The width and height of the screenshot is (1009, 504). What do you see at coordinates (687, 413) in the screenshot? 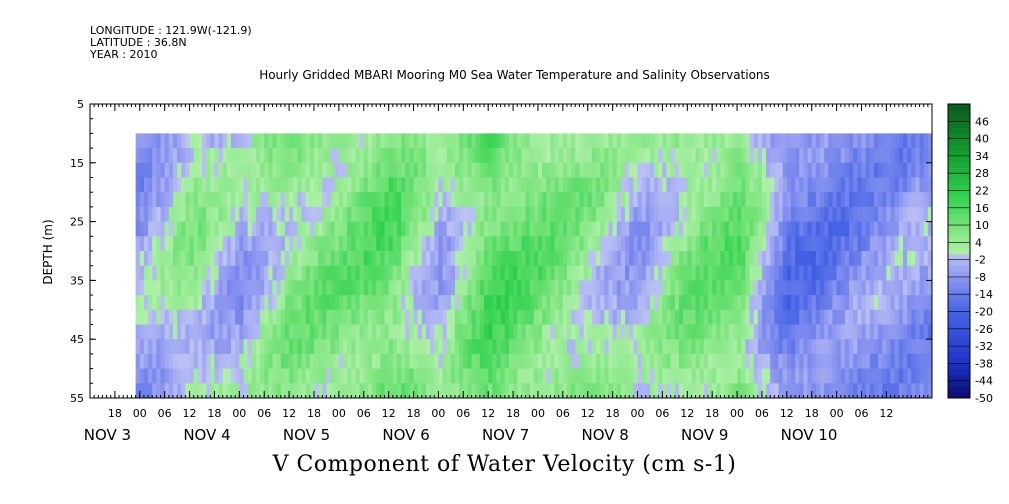
I see `x-hour-label: 12` at bounding box center [687, 413].